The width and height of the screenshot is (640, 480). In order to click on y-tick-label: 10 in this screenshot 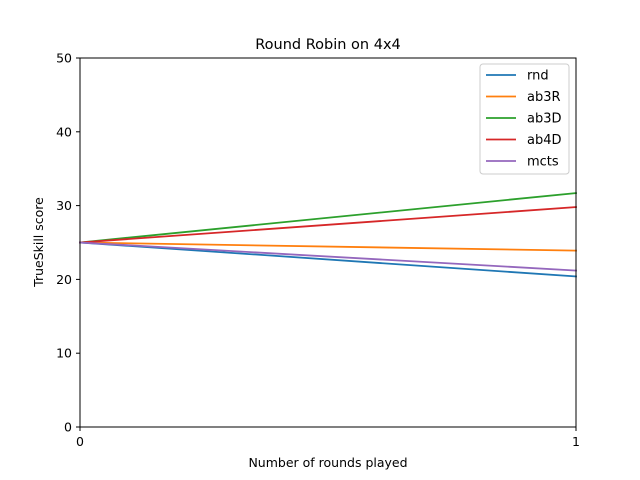, I will do `click(64, 353)`.